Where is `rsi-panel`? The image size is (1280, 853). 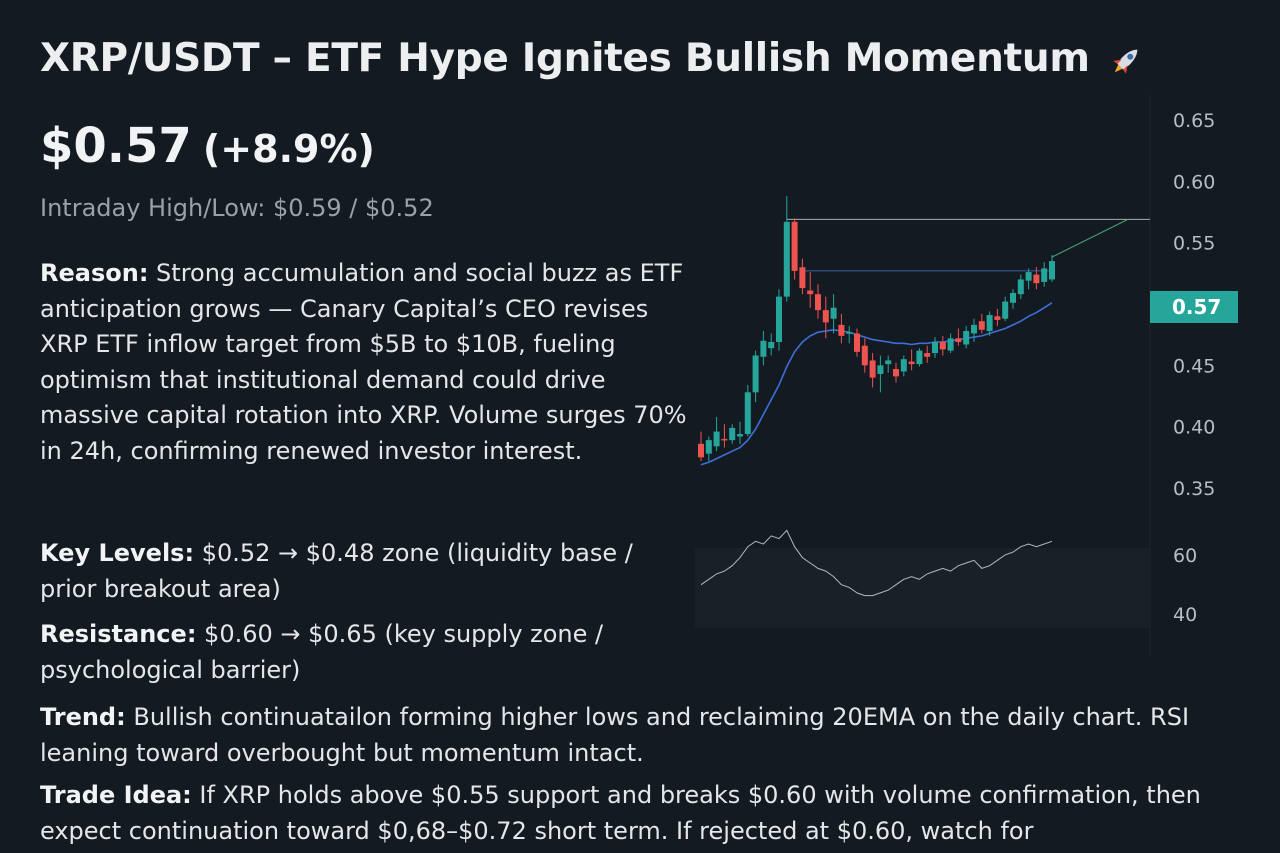
rsi-panel is located at coordinates (922, 588).